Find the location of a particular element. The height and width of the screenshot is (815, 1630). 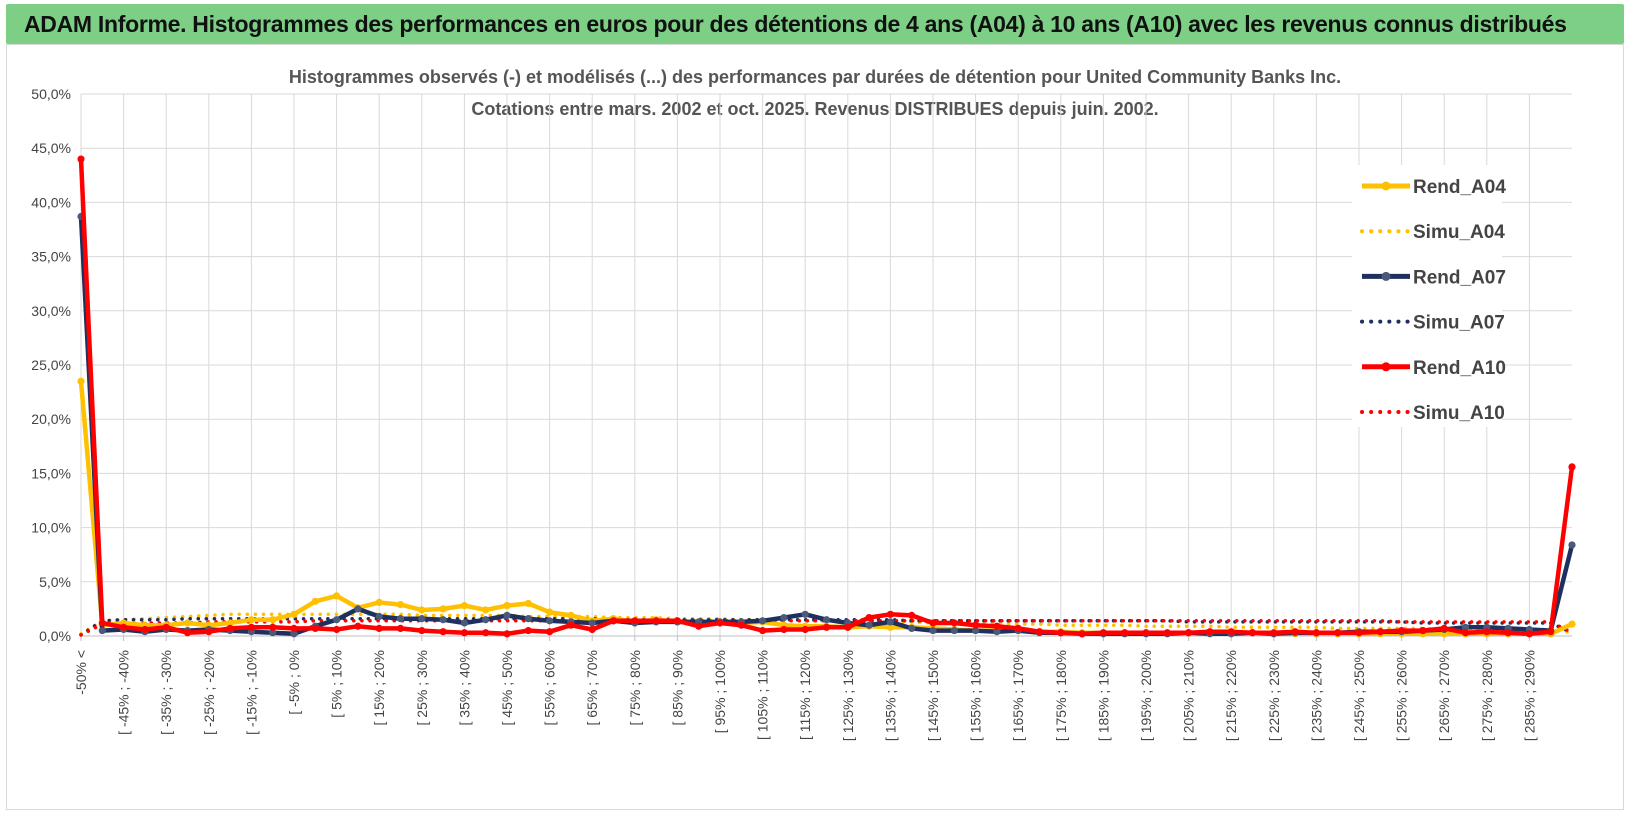

x-tick-label: [ 185% ; 190% is located at coordinates (1103, 695).